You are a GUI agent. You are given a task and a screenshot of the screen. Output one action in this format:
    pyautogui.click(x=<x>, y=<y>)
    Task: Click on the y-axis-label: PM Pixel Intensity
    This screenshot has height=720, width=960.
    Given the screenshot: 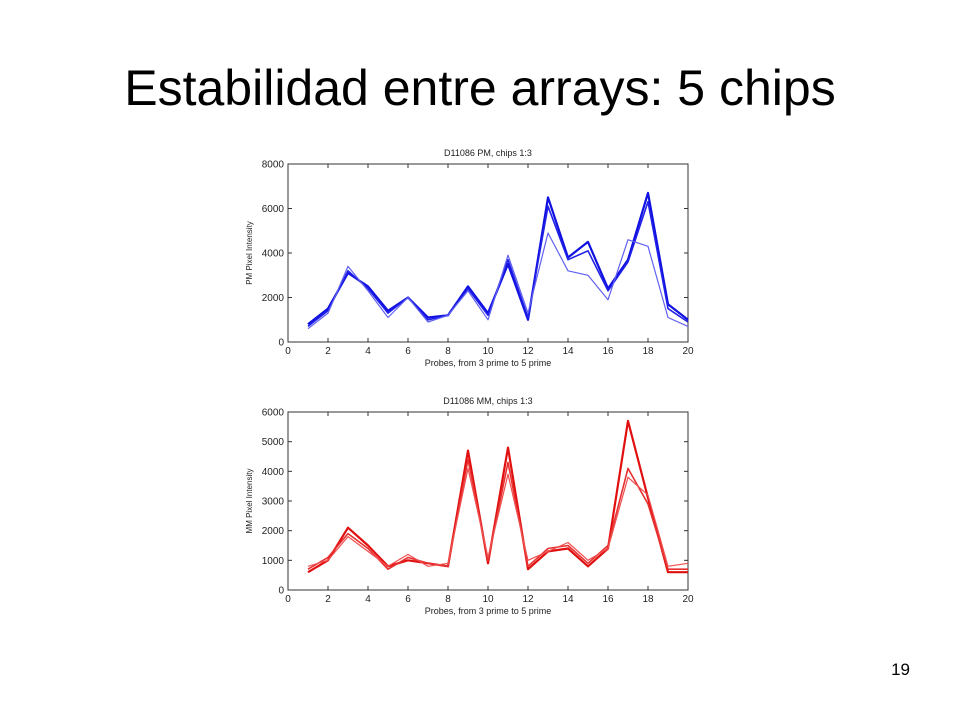 What is the action you would take?
    pyautogui.click(x=249, y=253)
    